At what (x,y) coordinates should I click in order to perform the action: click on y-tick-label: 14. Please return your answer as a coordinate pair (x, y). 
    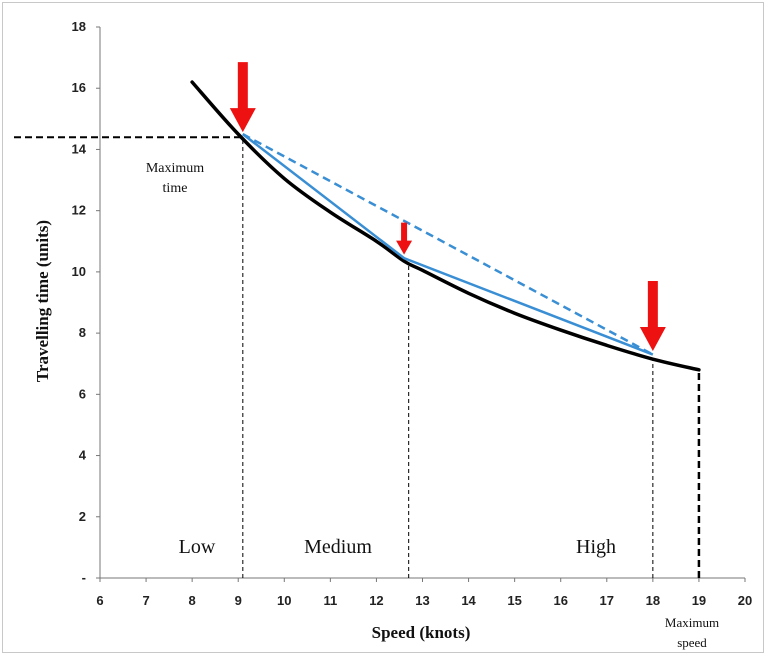
    Looking at the image, I should click on (79, 148).